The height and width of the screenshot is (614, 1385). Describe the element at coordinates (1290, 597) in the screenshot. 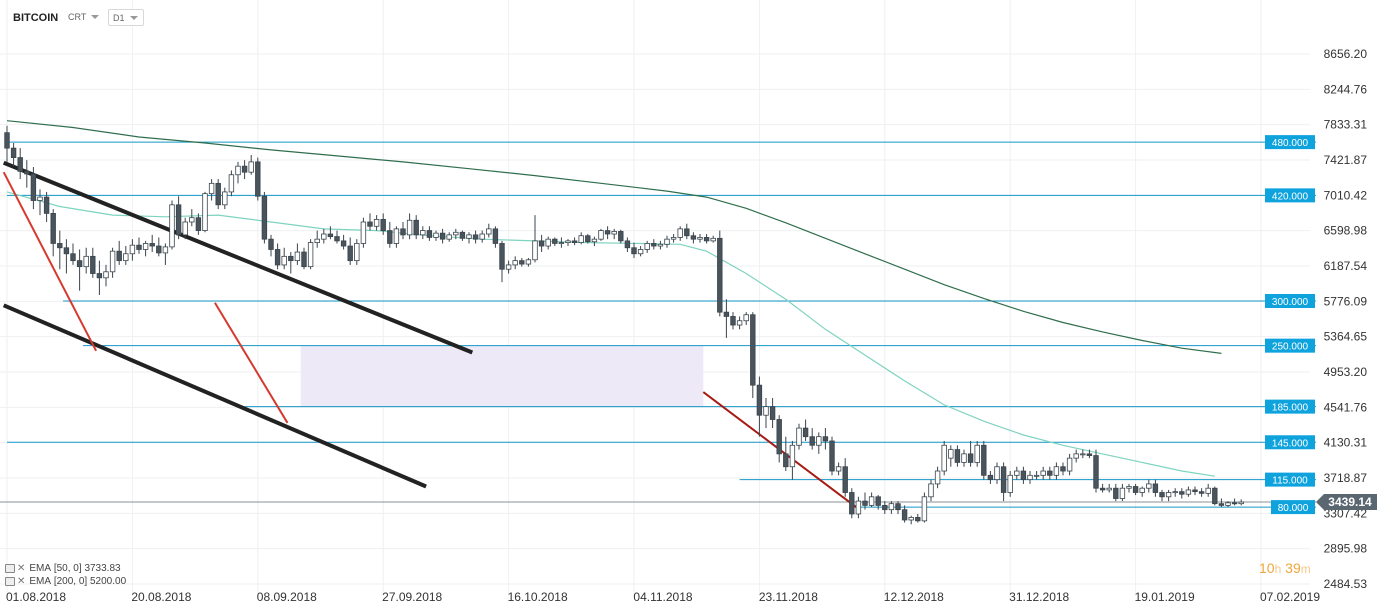

I see `x-tick-label: 07.02.2019` at that location.